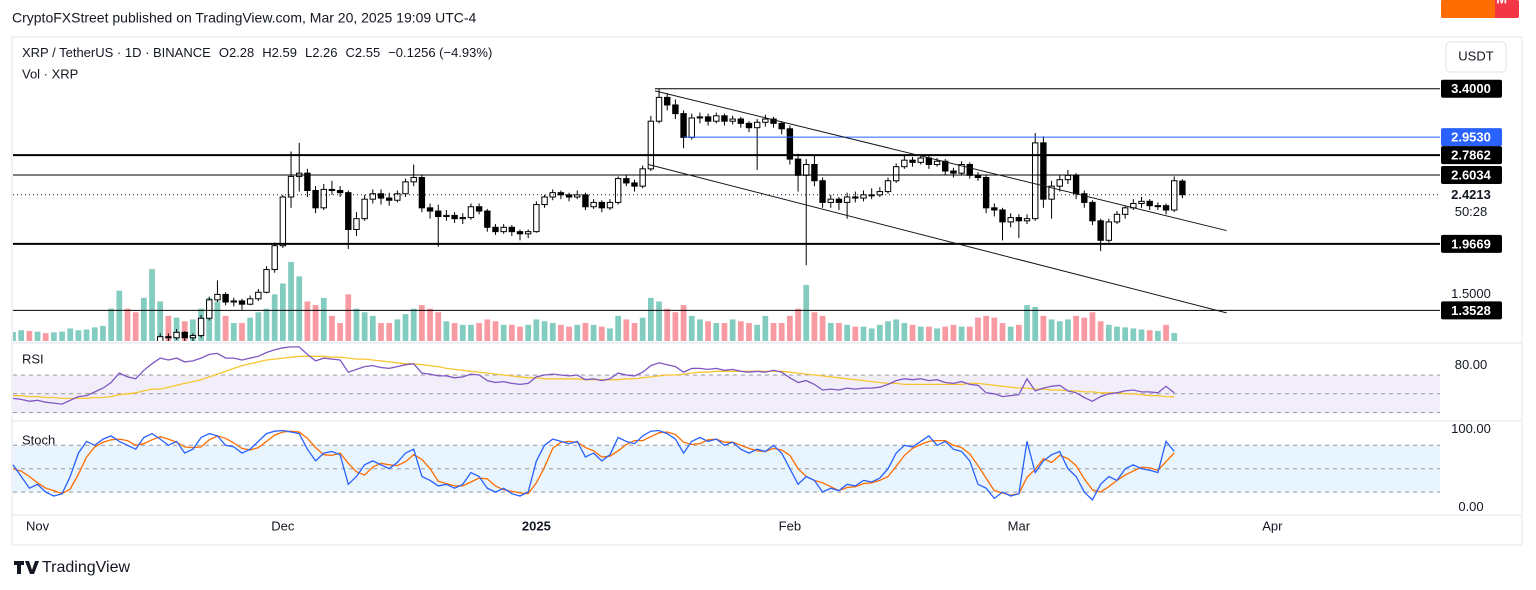 The width and height of the screenshot is (1536, 590). What do you see at coordinates (26, 567) in the screenshot?
I see `brand-logo` at bounding box center [26, 567].